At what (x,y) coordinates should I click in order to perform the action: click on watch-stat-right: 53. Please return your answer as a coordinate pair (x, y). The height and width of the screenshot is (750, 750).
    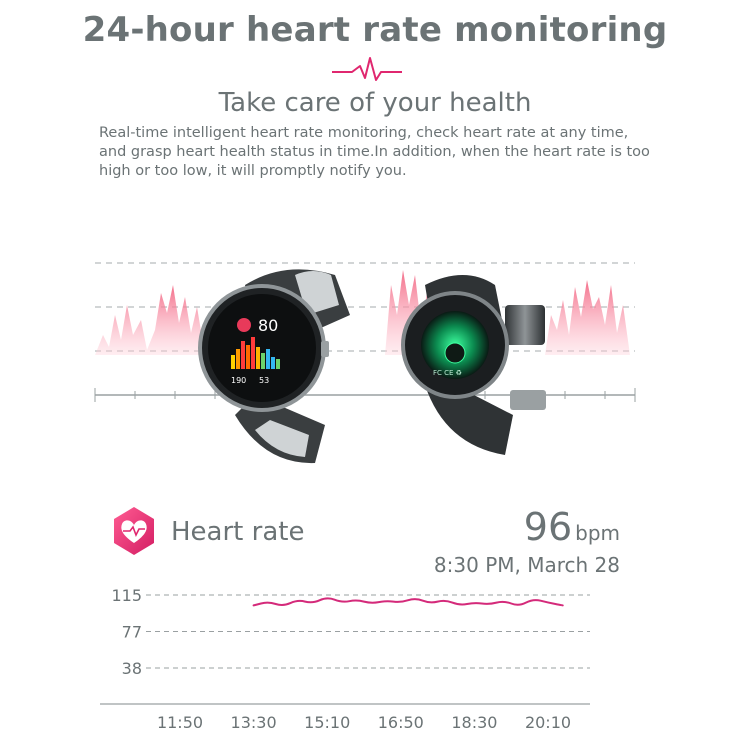
    Looking at the image, I should click on (264, 380).